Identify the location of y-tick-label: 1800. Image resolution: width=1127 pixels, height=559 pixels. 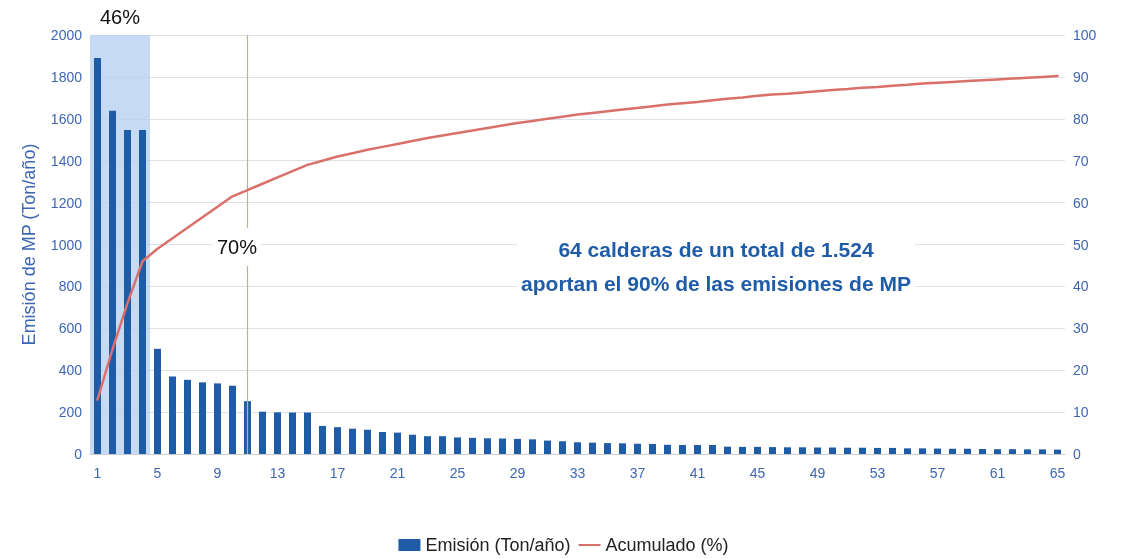
(66, 76).